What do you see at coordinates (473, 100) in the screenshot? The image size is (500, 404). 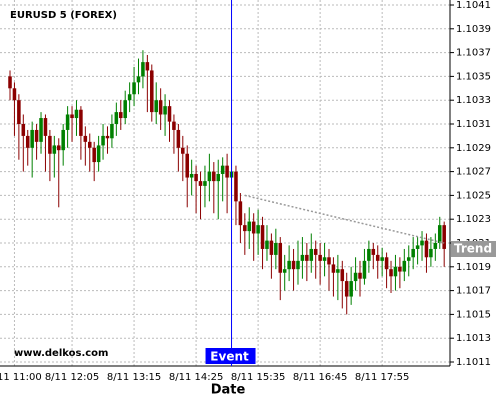 I see `y-tick-label: 1.1033` at bounding box center [473, 100].